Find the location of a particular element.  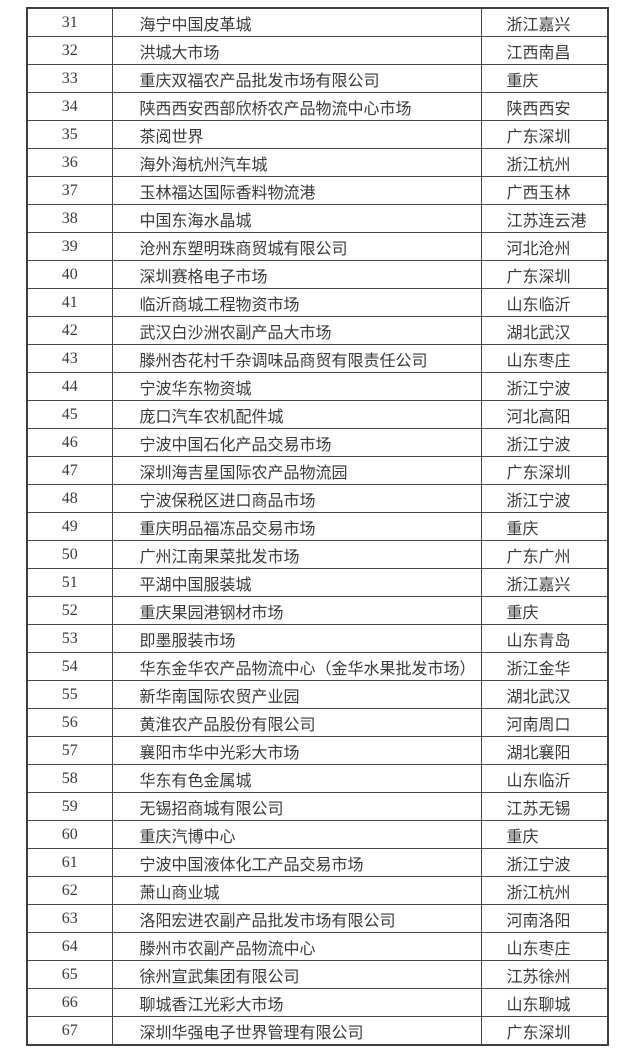

table-row: 58 华东有色金属城 山东临沂 is located at coordinates (317, 778).